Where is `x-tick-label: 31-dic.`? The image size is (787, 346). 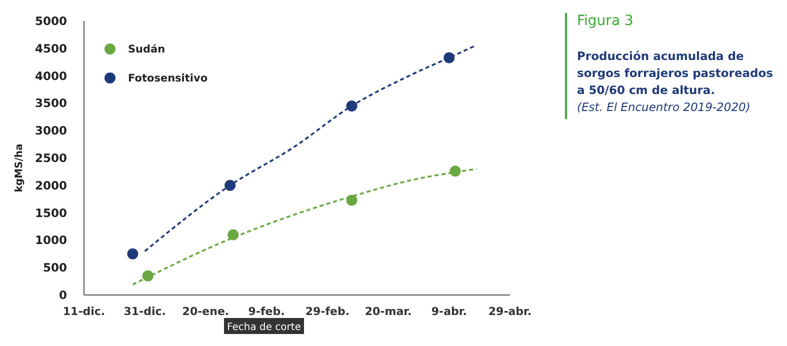 x-tick-label: 31-dic. is located at coordinates (145, 311).